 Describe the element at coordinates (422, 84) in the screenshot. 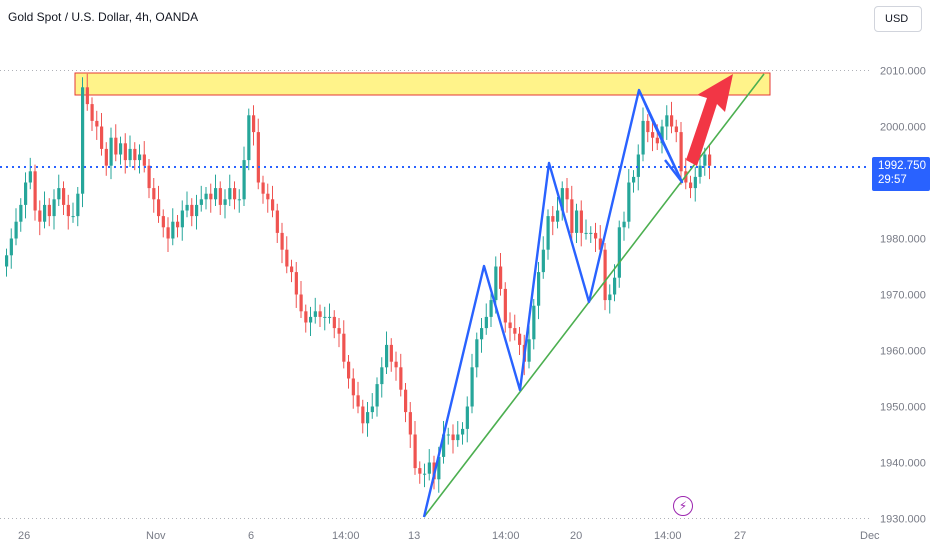

I see `resistance-zone` at that location.